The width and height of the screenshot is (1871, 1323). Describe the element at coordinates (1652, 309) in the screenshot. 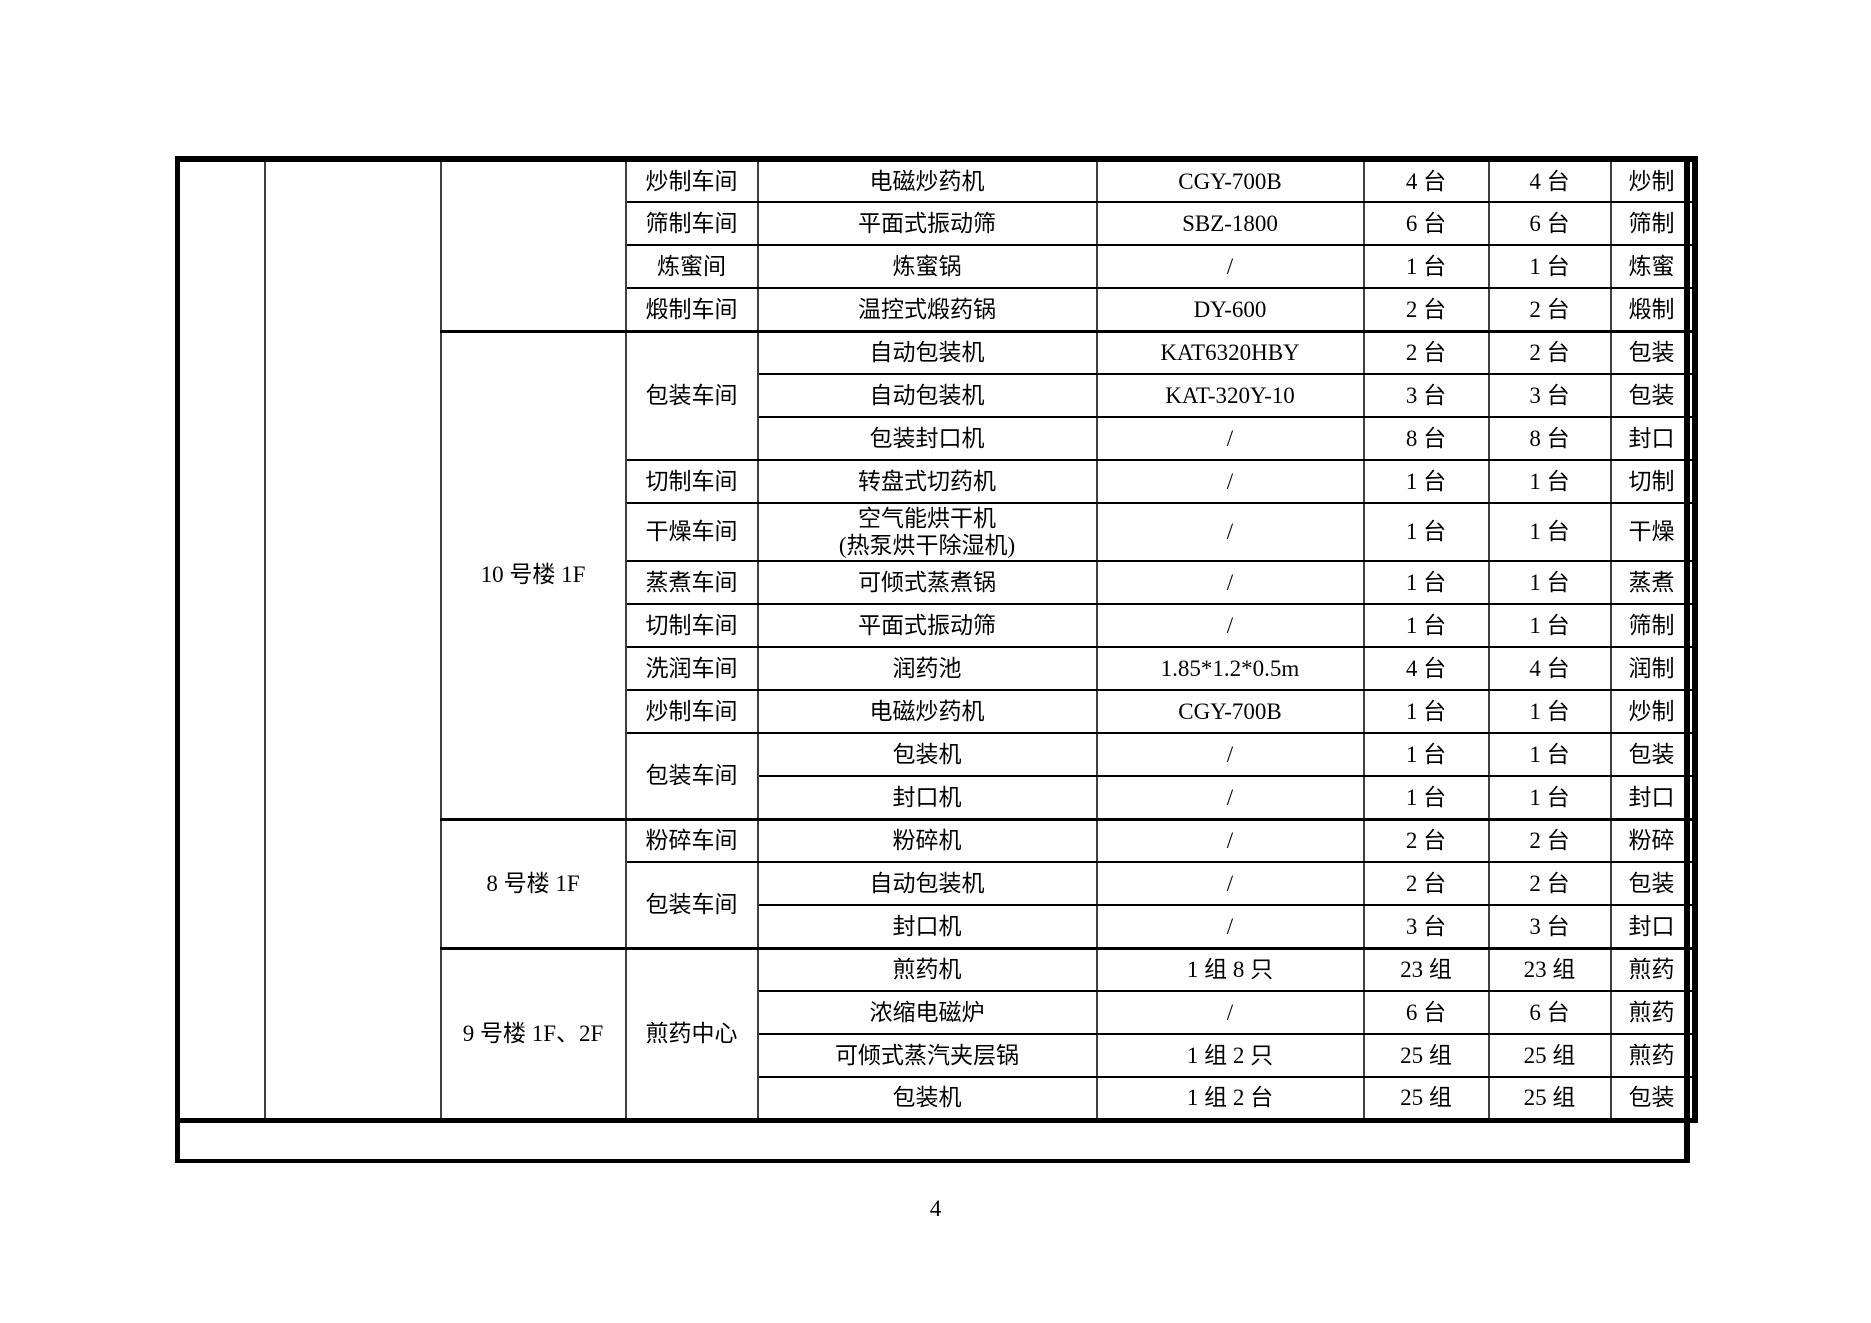

I see `process-cell: 煅制` at that location.